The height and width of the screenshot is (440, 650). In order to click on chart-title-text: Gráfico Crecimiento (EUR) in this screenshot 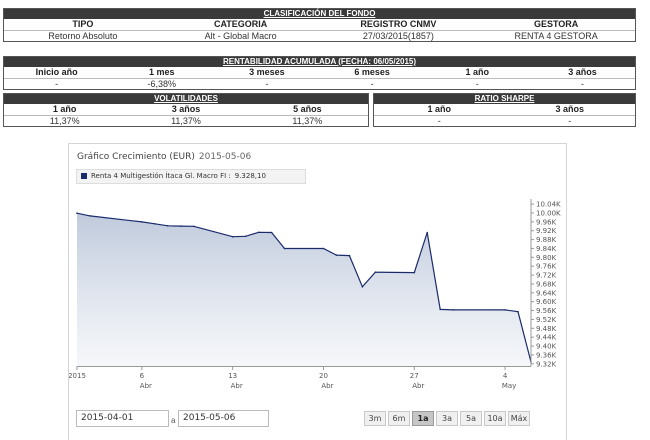, I will do `click(136, 157)`.